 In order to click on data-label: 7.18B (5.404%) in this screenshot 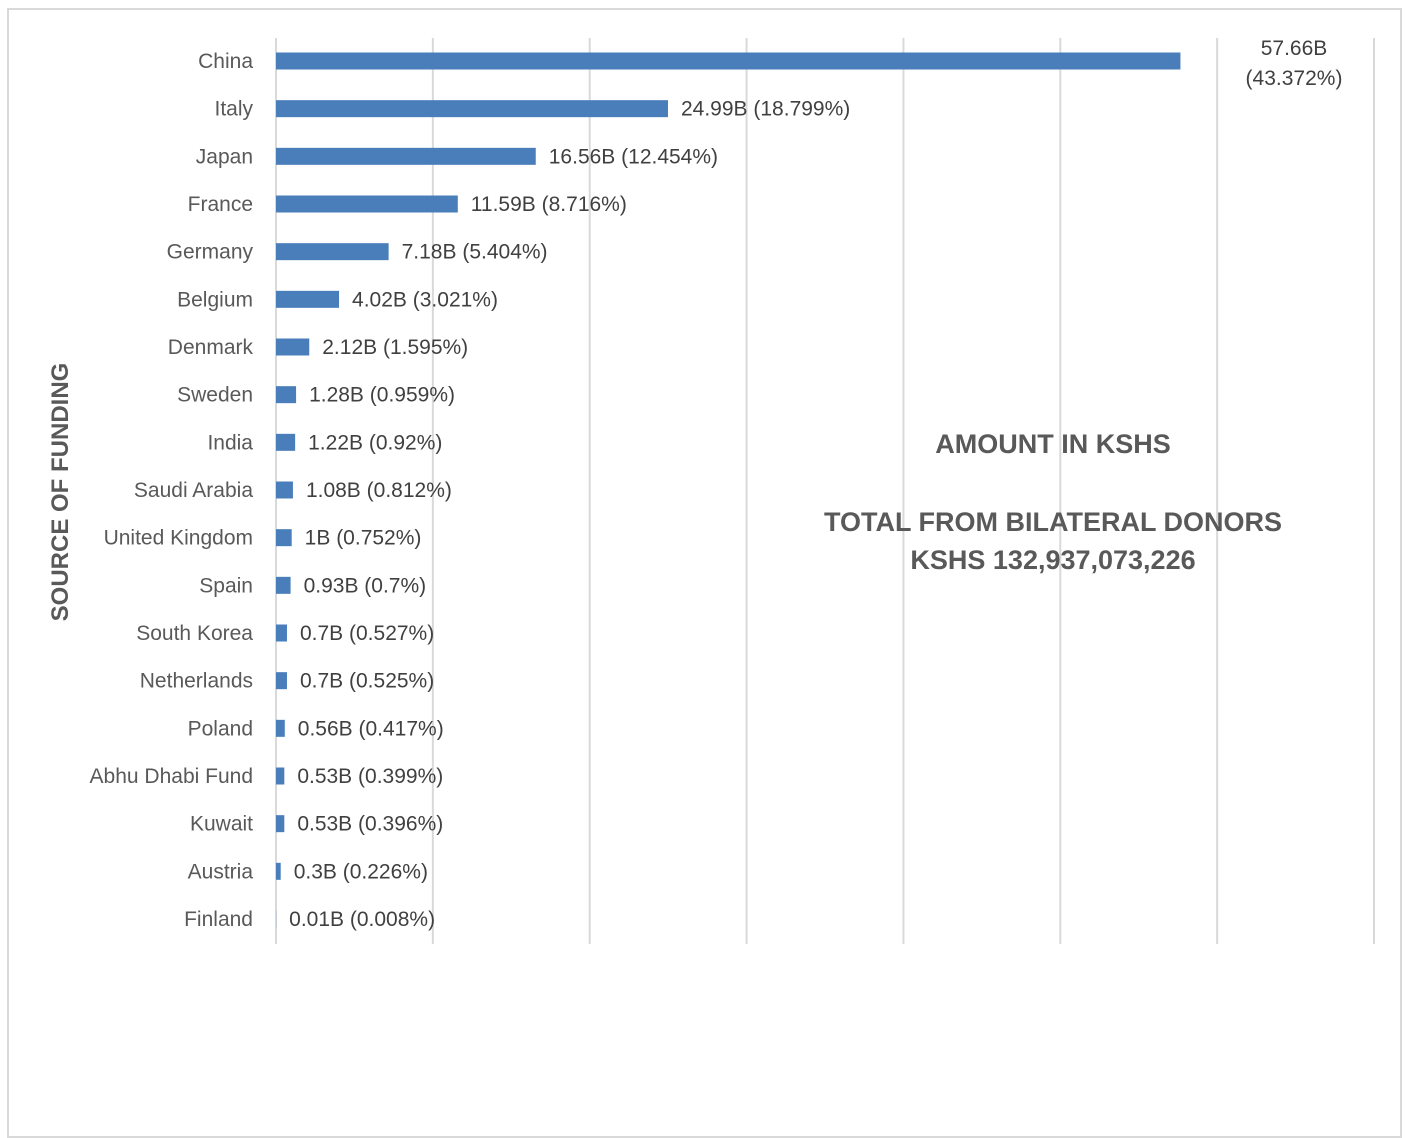, I will do `click(475, 252)`.